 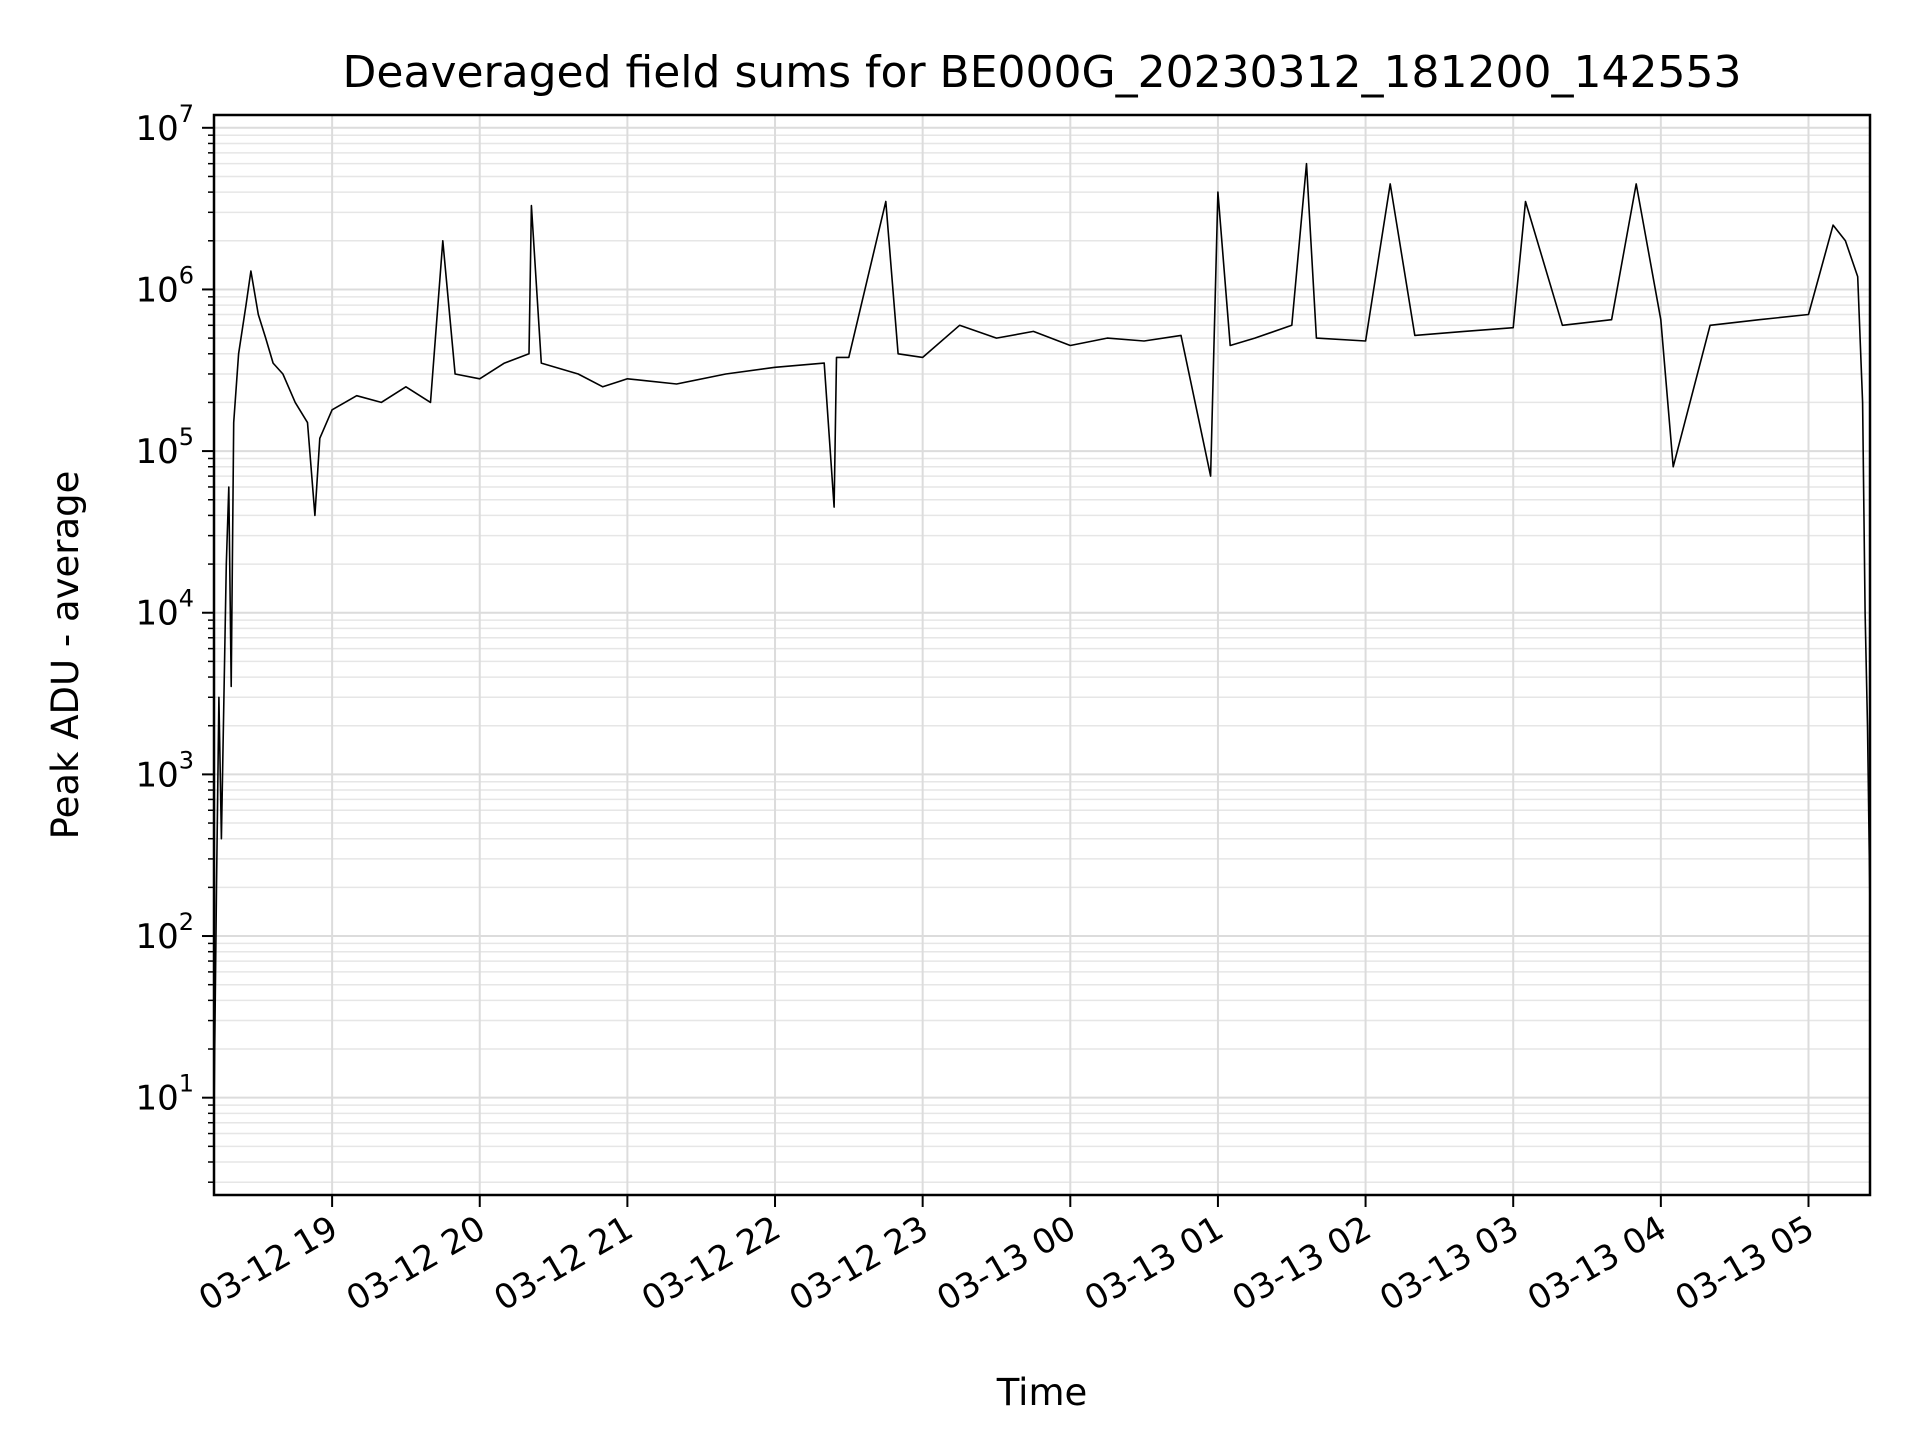 What do you see at coordinates (164, 770) in the screenshot?
I see `y-tick-label: 10³` at bounding box center [164, 770].